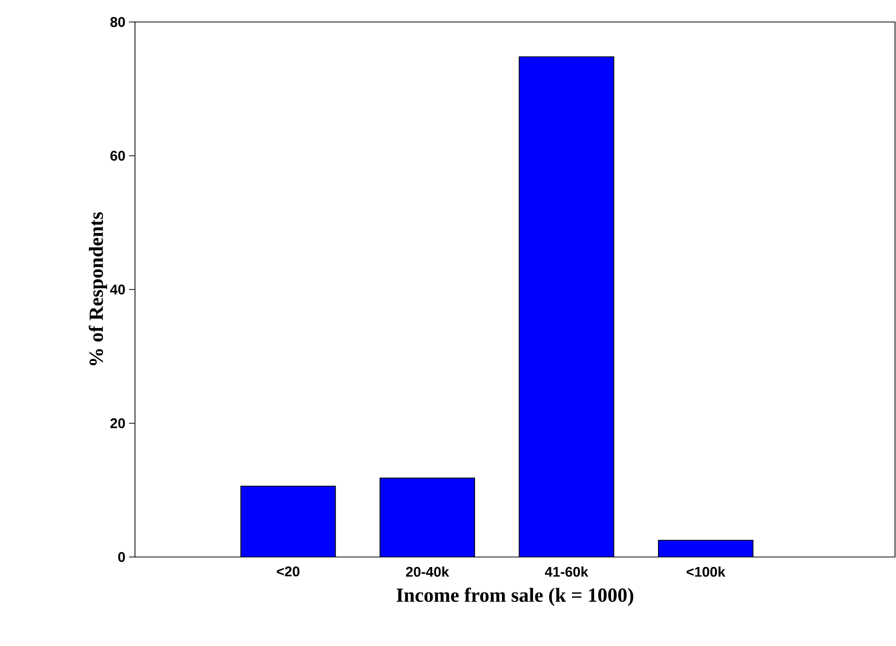 The width and height of the screenshot is (896, 646). I want to click on y-tick-label: 80, so click(117, 22).